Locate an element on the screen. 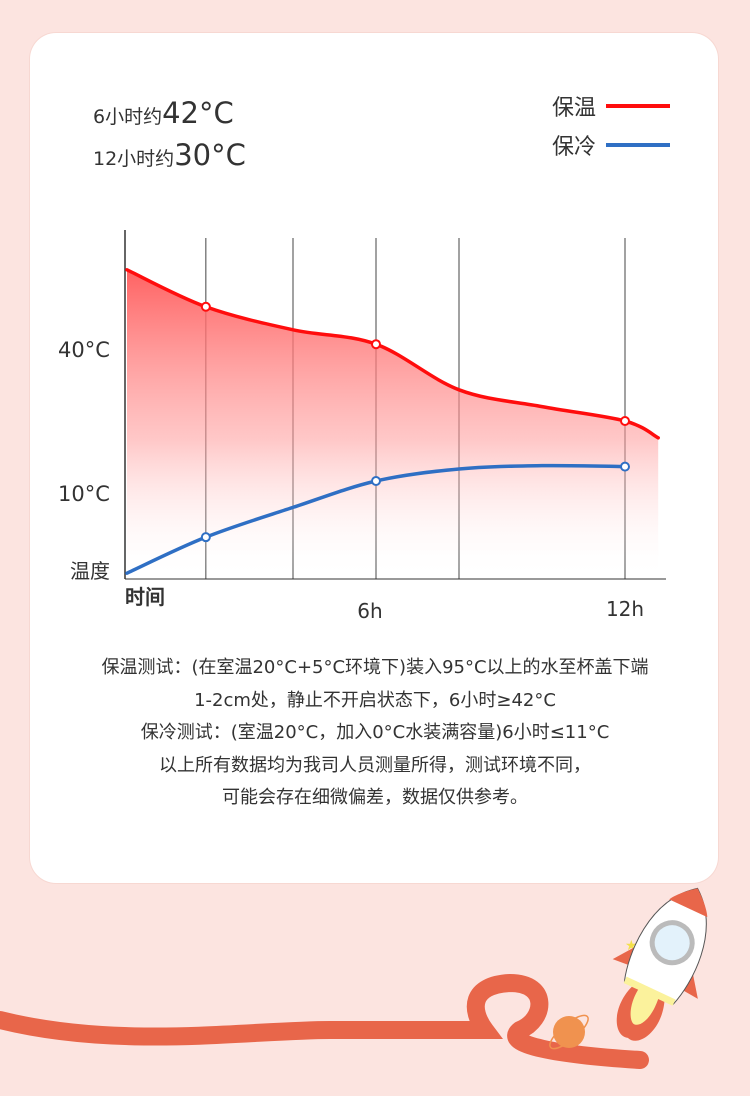 The image size is (750, 1096). legend-keep-warm-label: 保温 is located at coordinates (574, 108).